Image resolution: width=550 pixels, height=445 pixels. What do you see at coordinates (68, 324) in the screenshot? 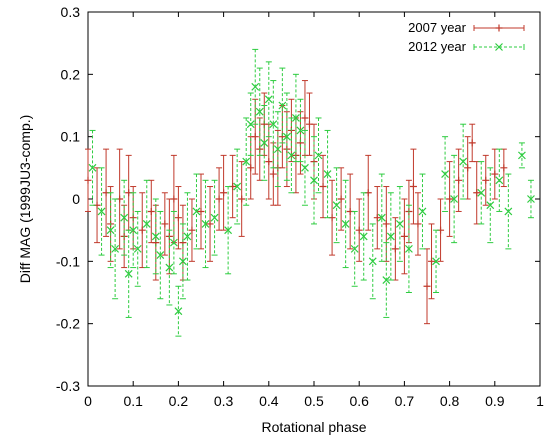
I see `y-tick-label: -0.2` at bounding box center [68, 324].